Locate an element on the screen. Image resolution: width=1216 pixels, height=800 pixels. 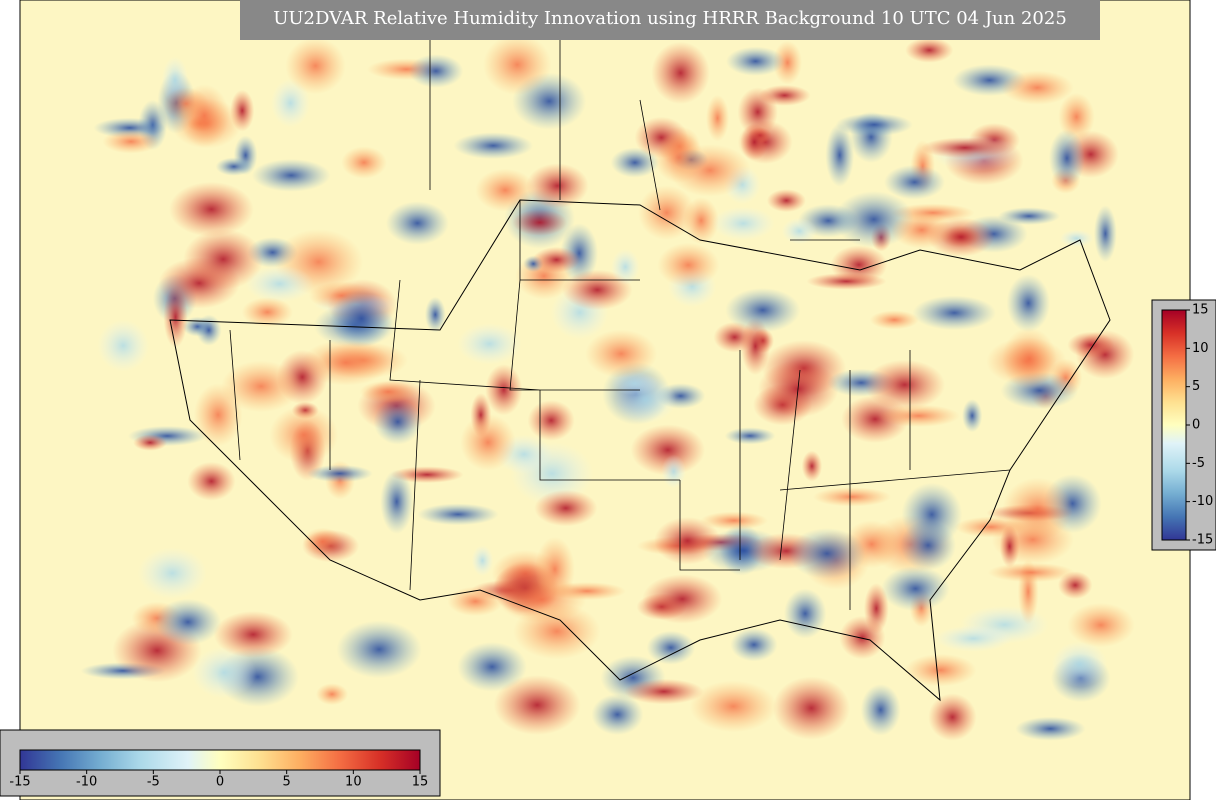
colorbar-tick-label: -5 is located at coordinates (1198, 463).